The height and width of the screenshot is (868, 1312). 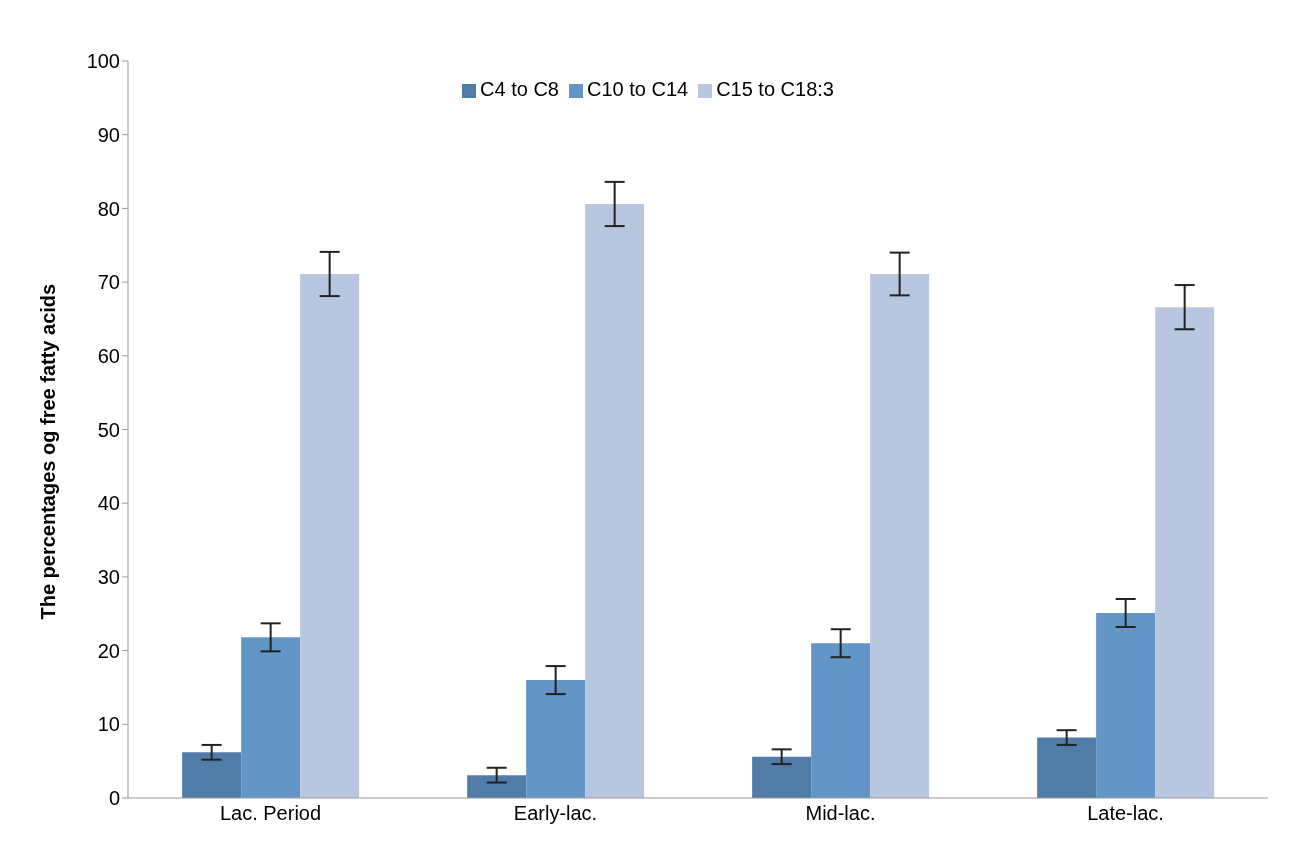 I want to click on y-tick-label: 10, so click(x=108, y=724).